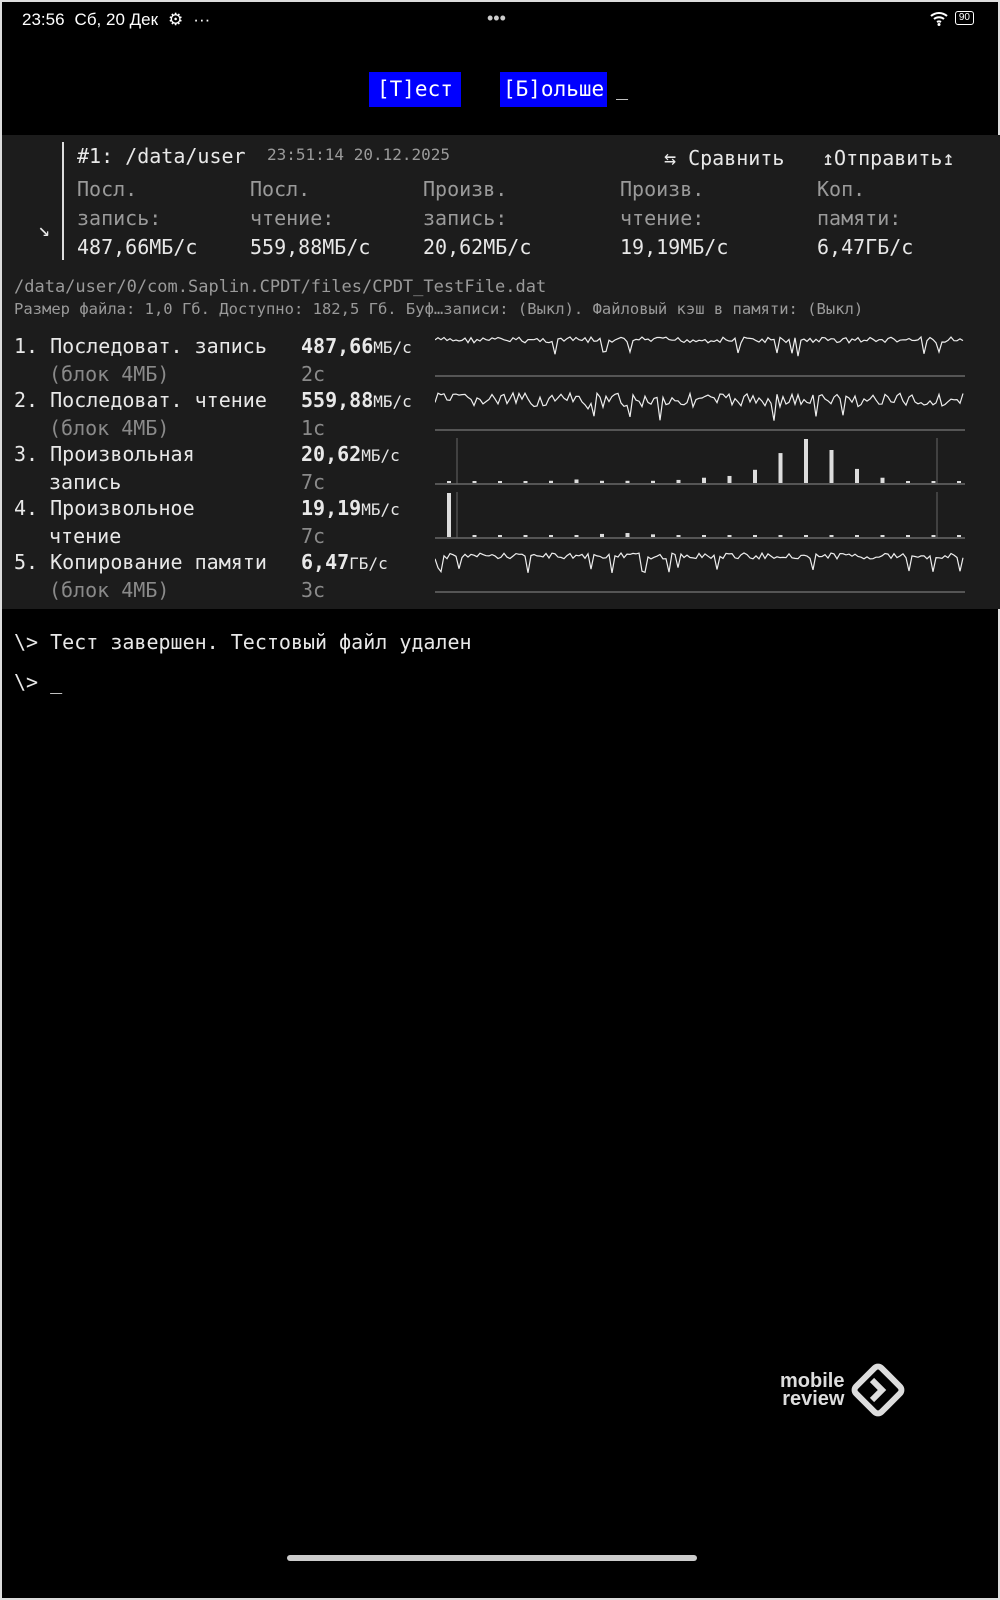 The width and height of the screenshot is (1000, 1600). What do you see at coordinates (158, 400) in the screenshot?
I see `test-name: Последоват. чтение` at bounding box center [158, 400].